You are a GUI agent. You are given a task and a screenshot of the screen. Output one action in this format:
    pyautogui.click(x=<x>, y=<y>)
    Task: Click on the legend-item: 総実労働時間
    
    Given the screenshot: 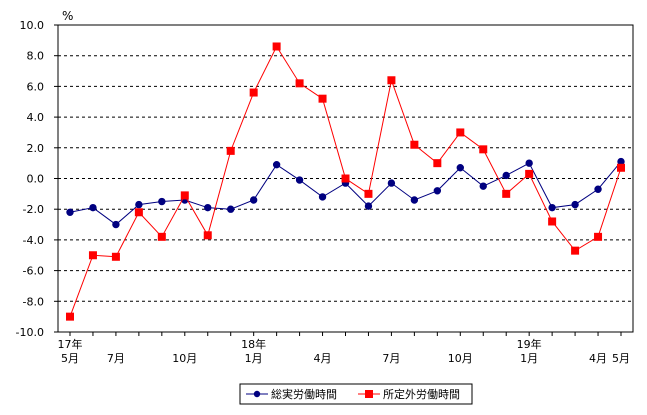 What is the action you would take?
    pyautogui.click(x=291, y=394)
    